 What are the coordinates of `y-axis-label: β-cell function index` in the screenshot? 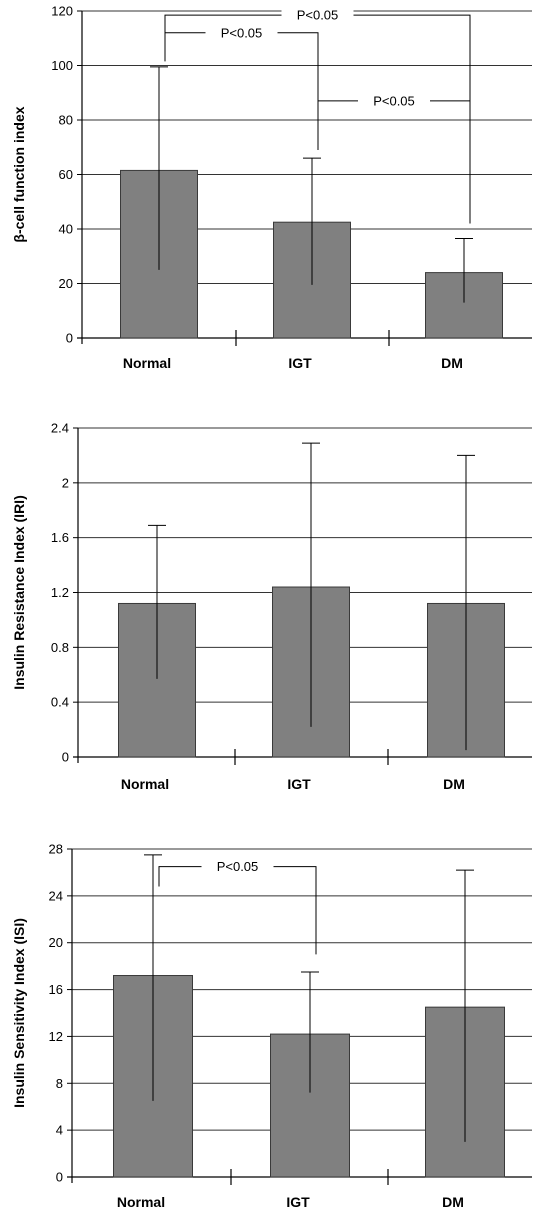 It's located at (19, 174).